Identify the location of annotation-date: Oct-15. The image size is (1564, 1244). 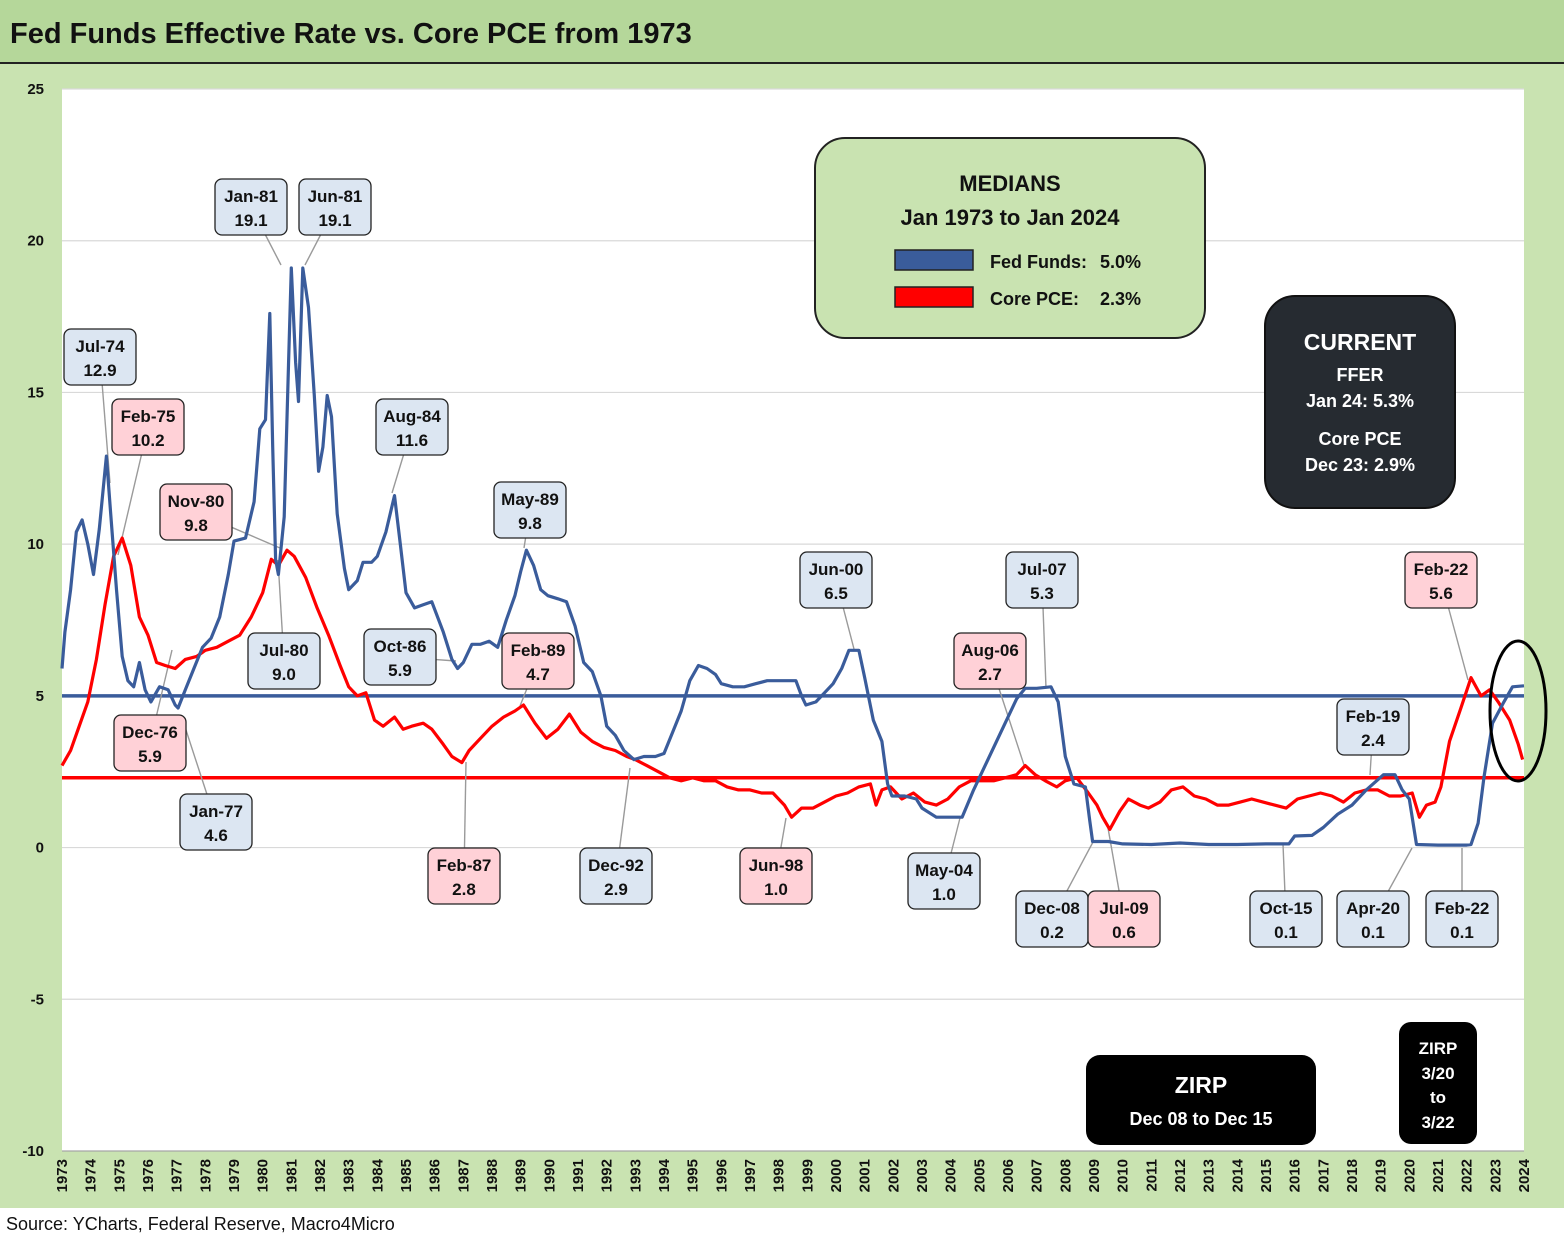
(1286, 908).